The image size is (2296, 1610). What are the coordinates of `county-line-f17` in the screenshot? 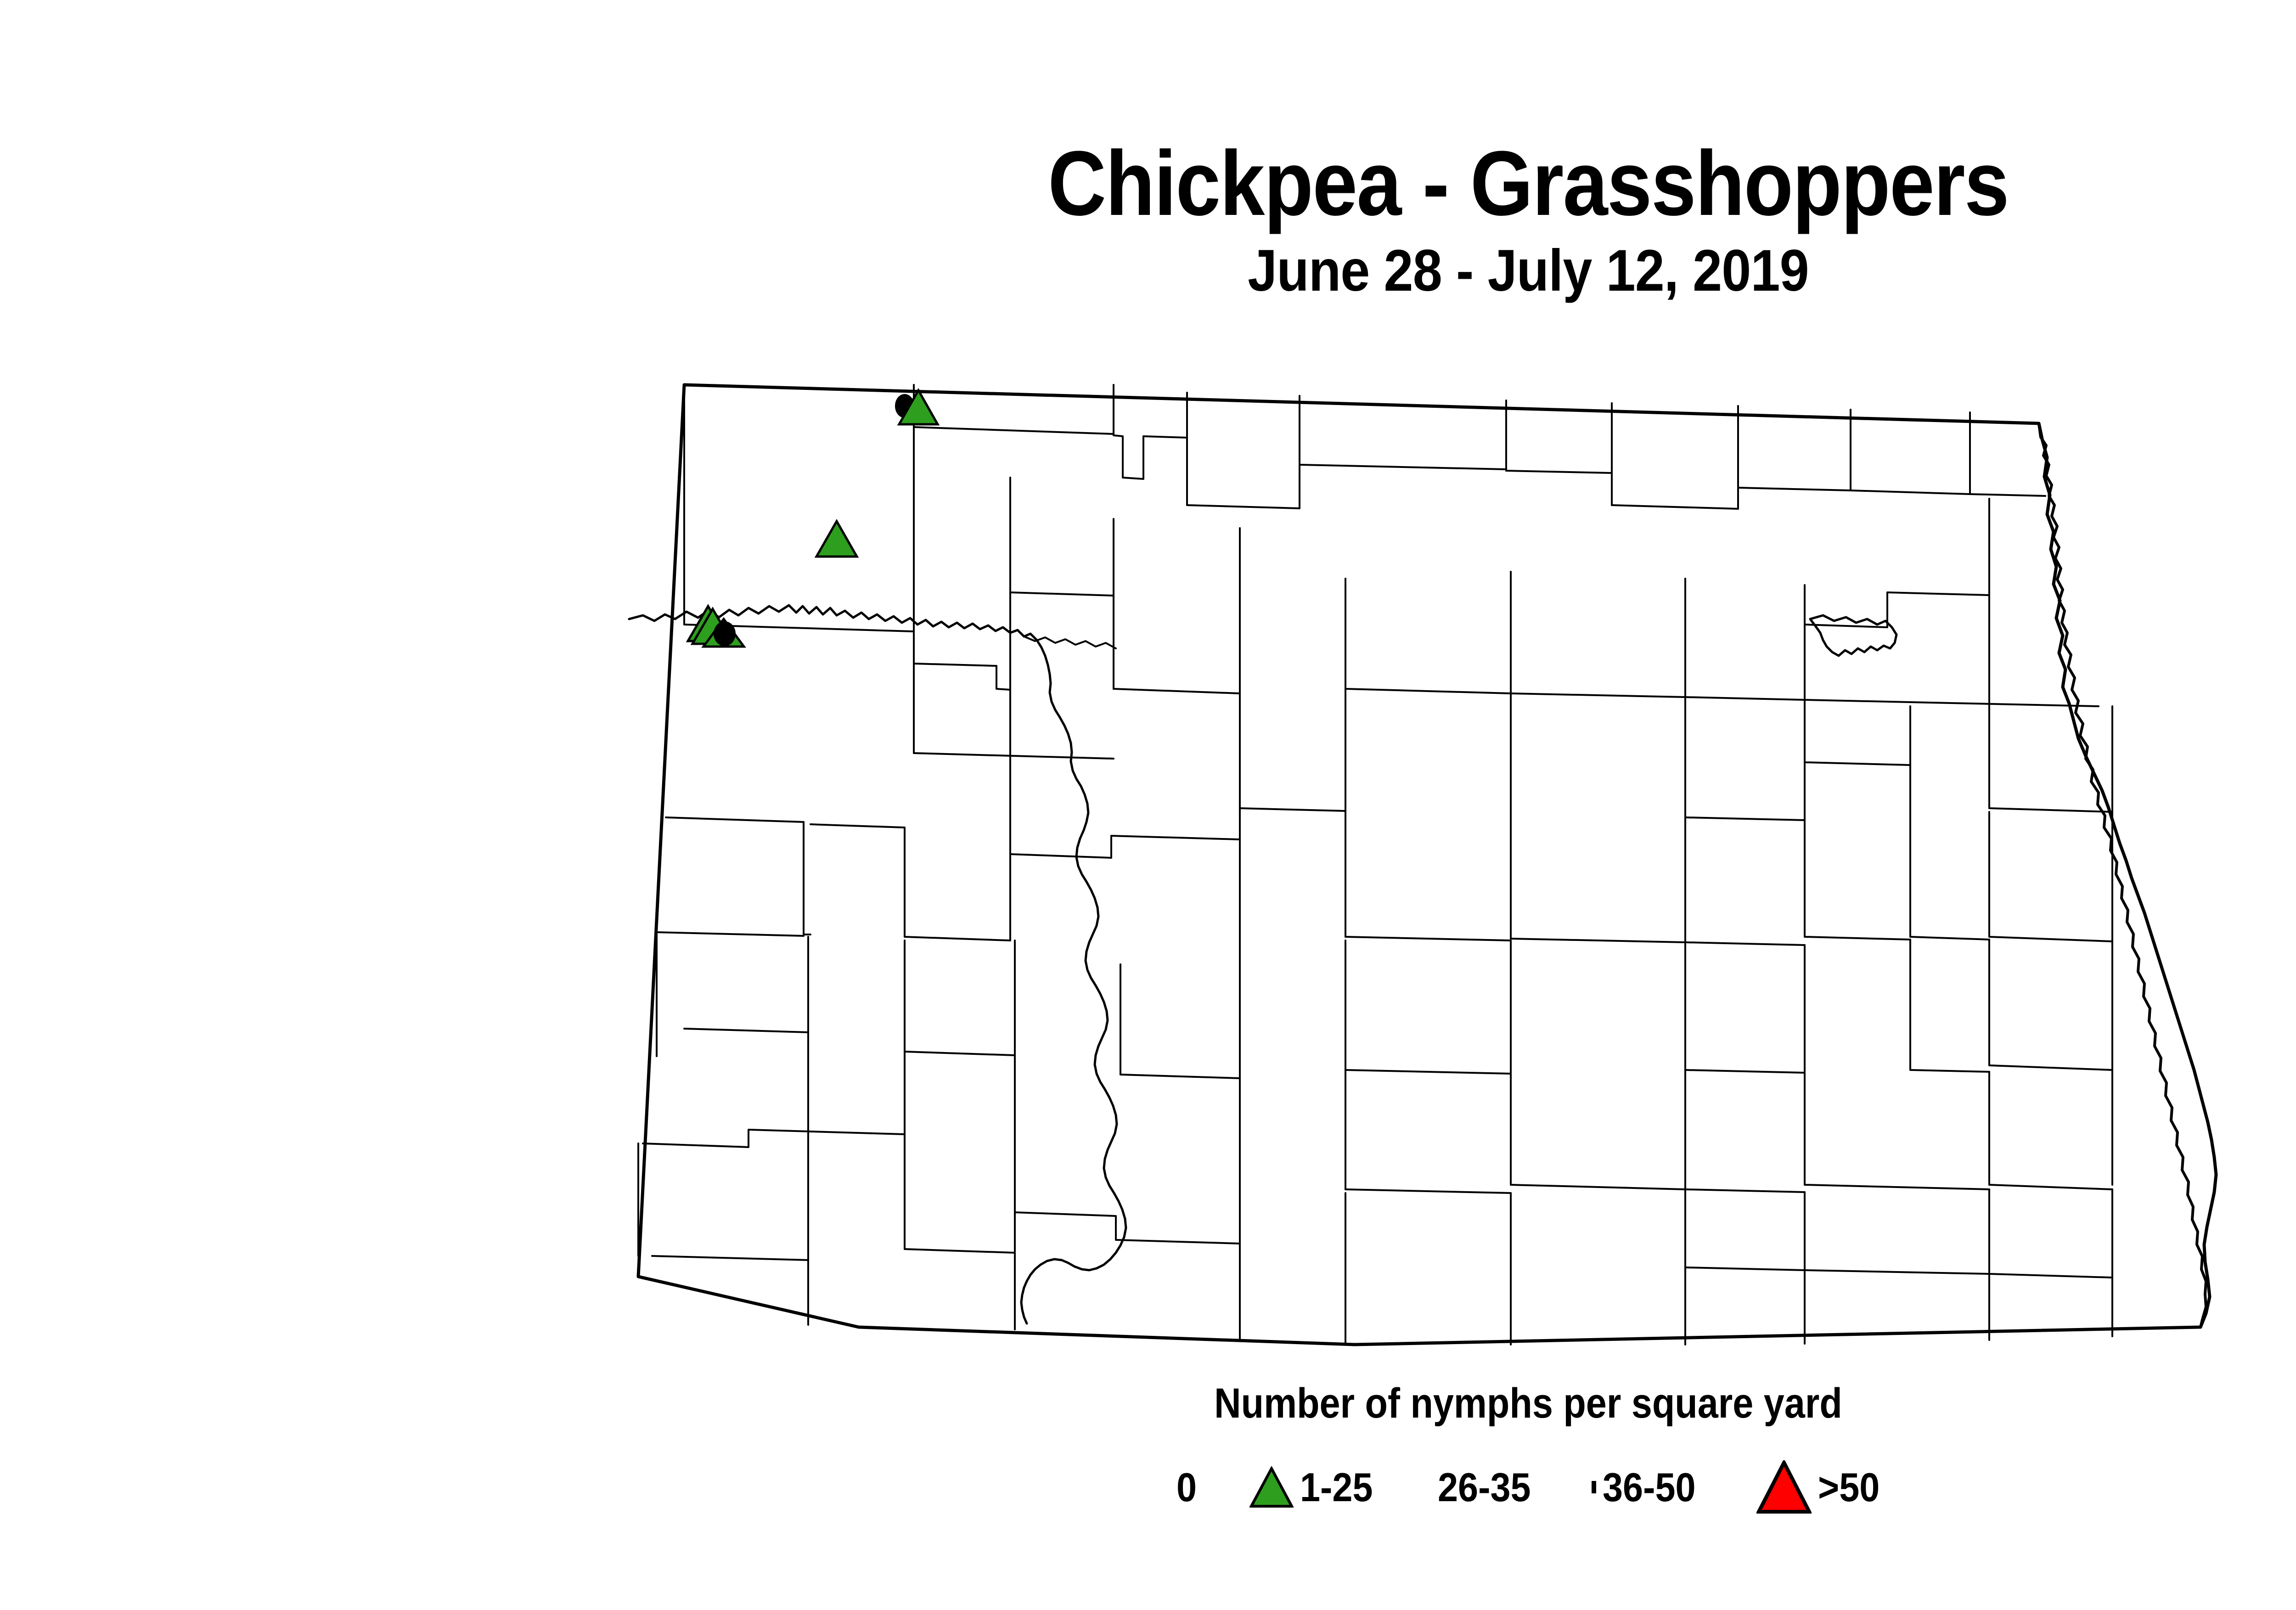 It's located at (2050, 939).